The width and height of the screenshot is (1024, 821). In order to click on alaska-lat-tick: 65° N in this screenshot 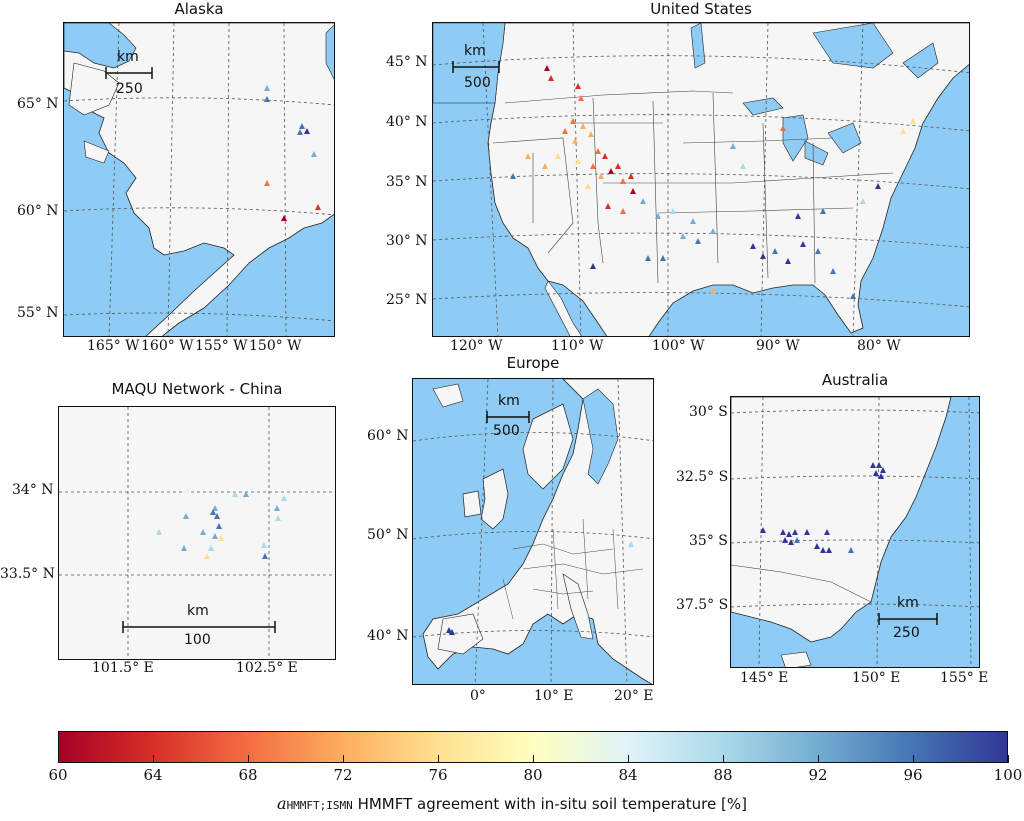, I will do `click(38, 104)`.